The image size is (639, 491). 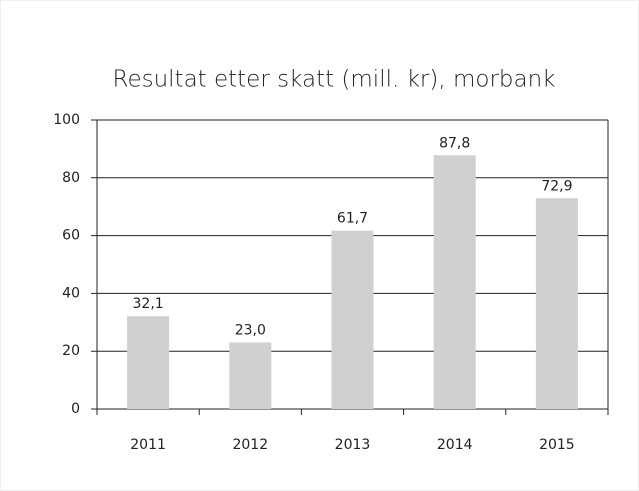 I want to click on x-tick-label: 2014, so click(x=455, y=445).